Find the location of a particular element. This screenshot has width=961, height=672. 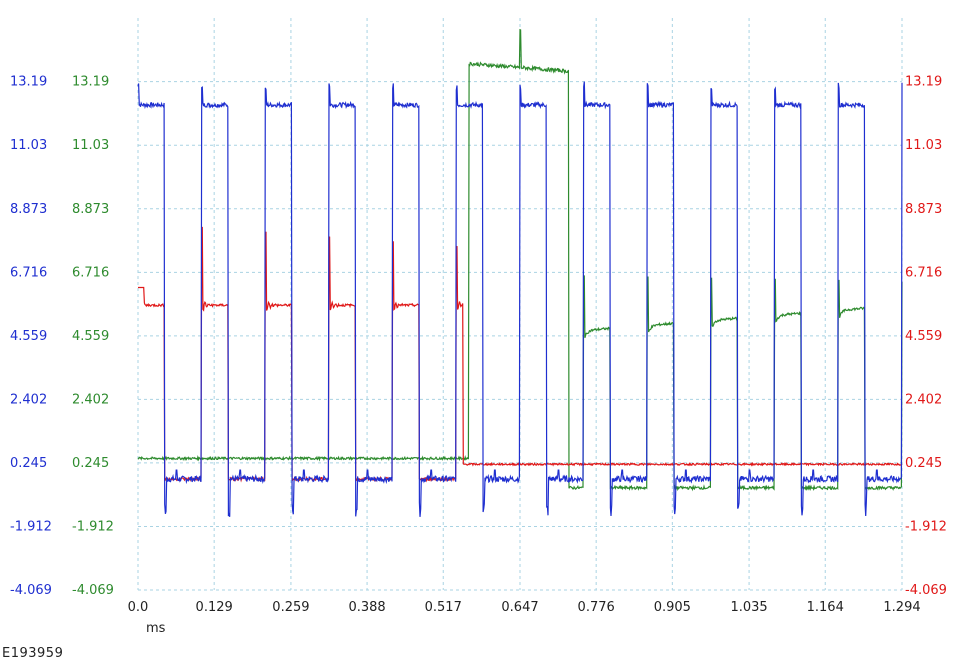

y-tick-label-left-inner: -1.912 is located at coordinates (93, 526).